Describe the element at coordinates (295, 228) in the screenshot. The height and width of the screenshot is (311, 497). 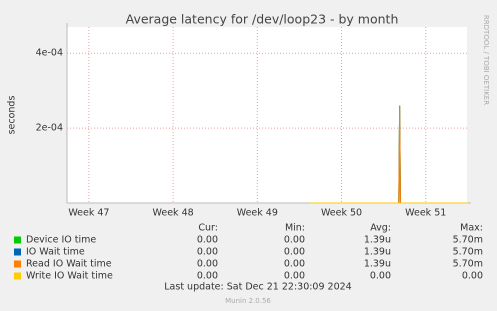
I see `legend-header: Min:` at that location.